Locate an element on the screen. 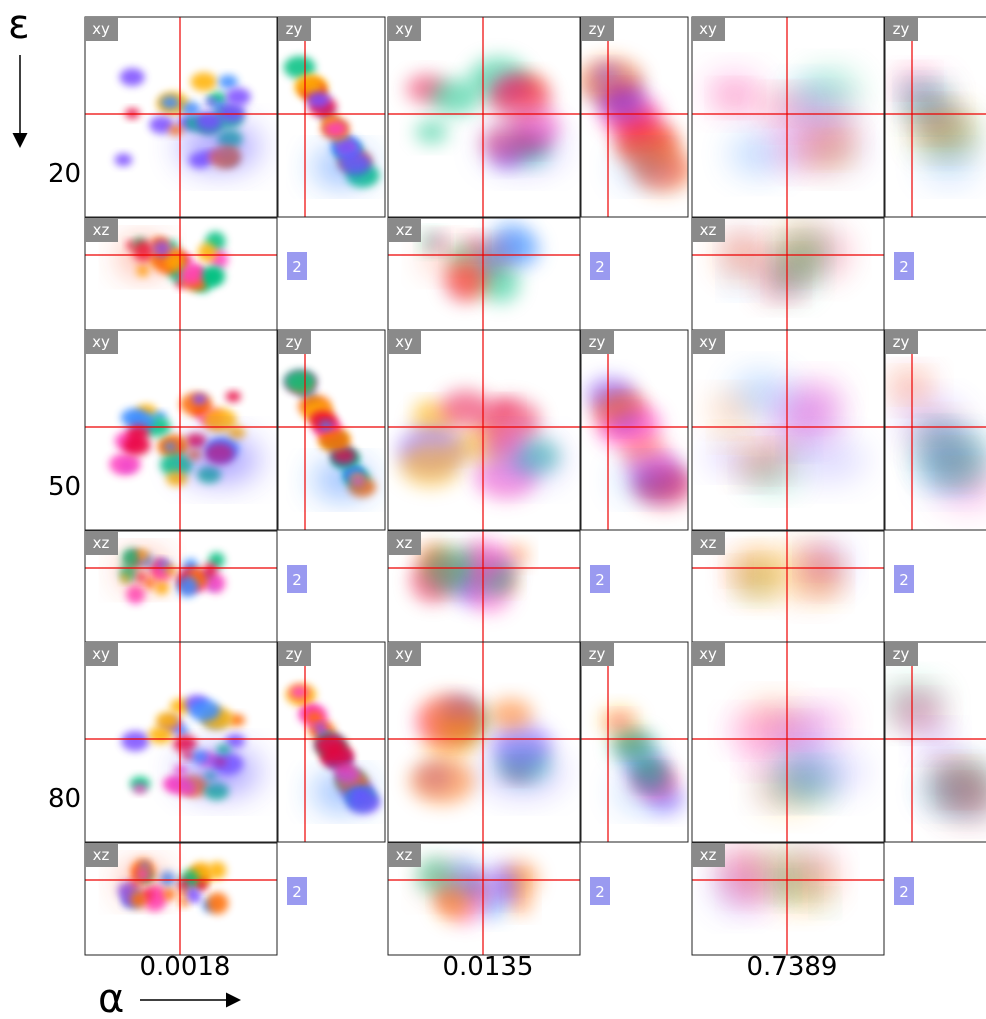 The height and width of the screenshot is (1019, 986). alpha-label: α is located at coordinates (111, 997).